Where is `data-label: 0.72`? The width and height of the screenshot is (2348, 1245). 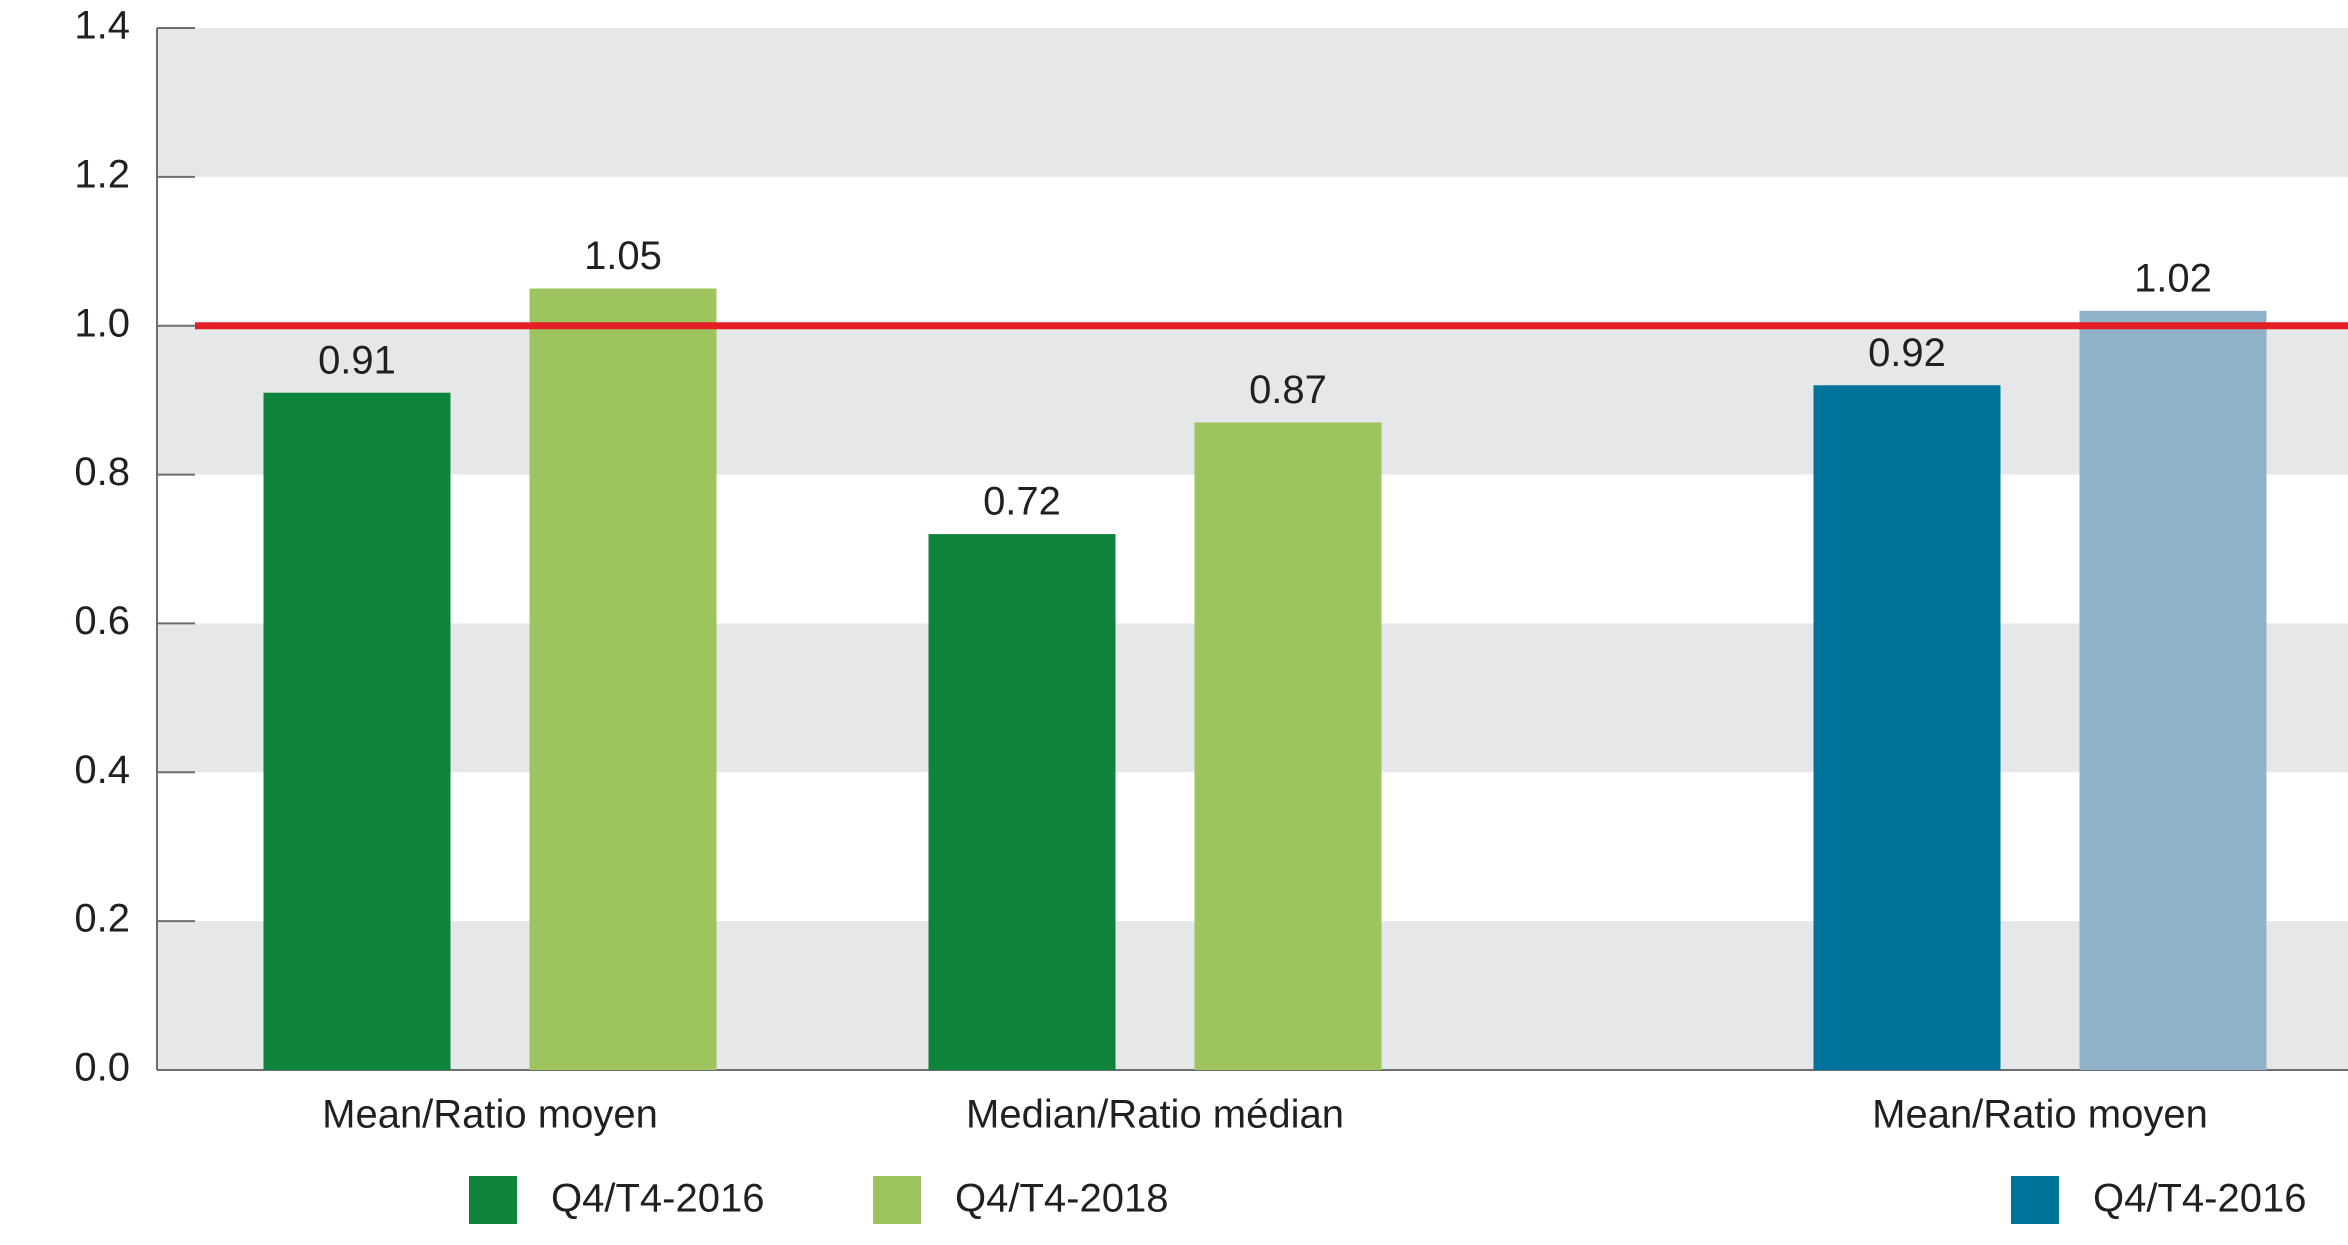
data-label: 0.72 is located at coordinates (1022, 502).